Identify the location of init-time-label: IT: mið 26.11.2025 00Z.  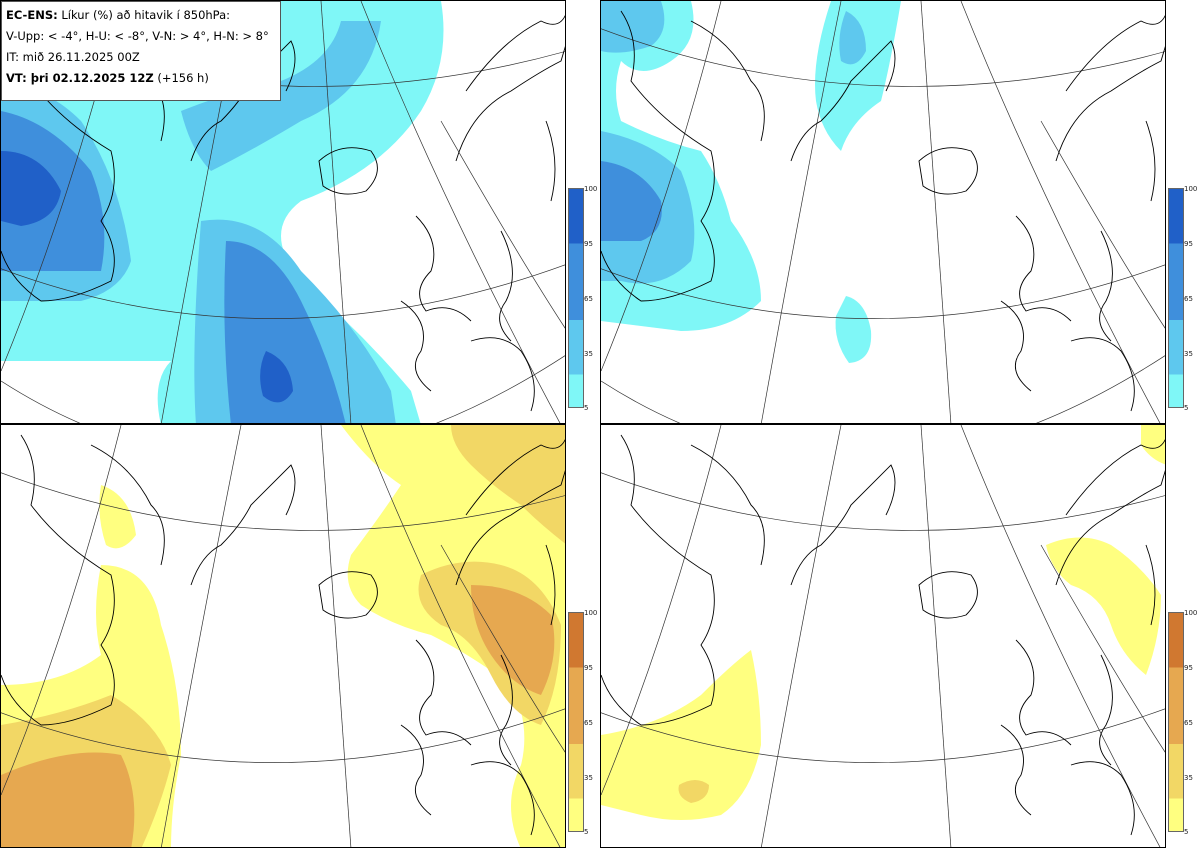
(73, 57).